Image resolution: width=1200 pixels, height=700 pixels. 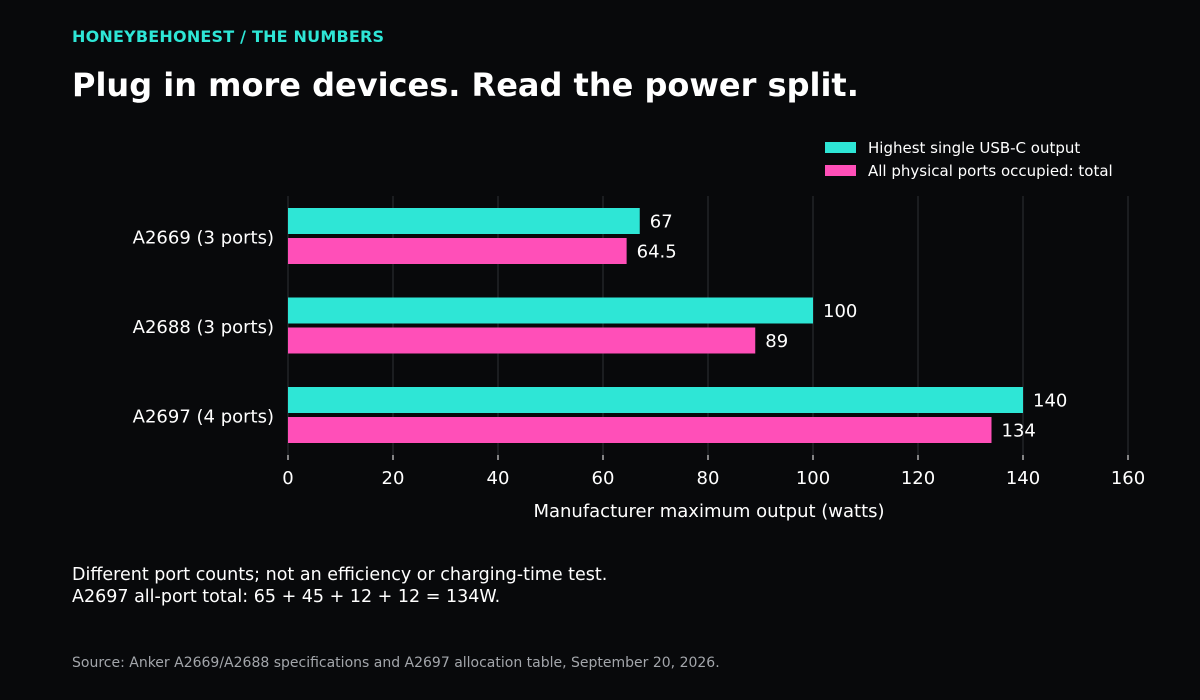 I want to click on data-label: 67, so click(x=661, y=222).